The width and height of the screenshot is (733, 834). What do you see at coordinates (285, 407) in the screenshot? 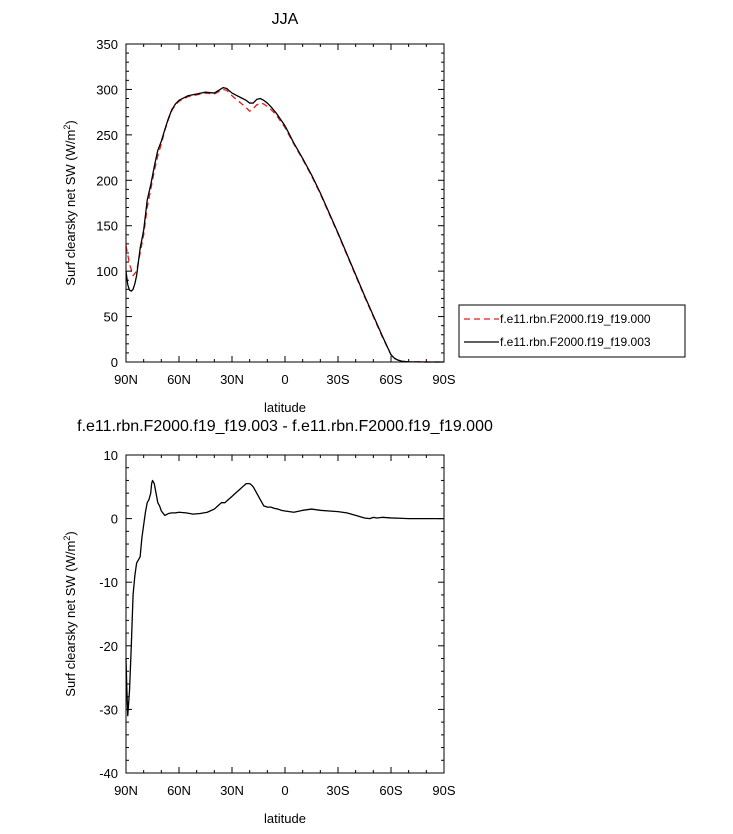
I see `top-x-axis-label: latitude` at bounding box center [285, 407].